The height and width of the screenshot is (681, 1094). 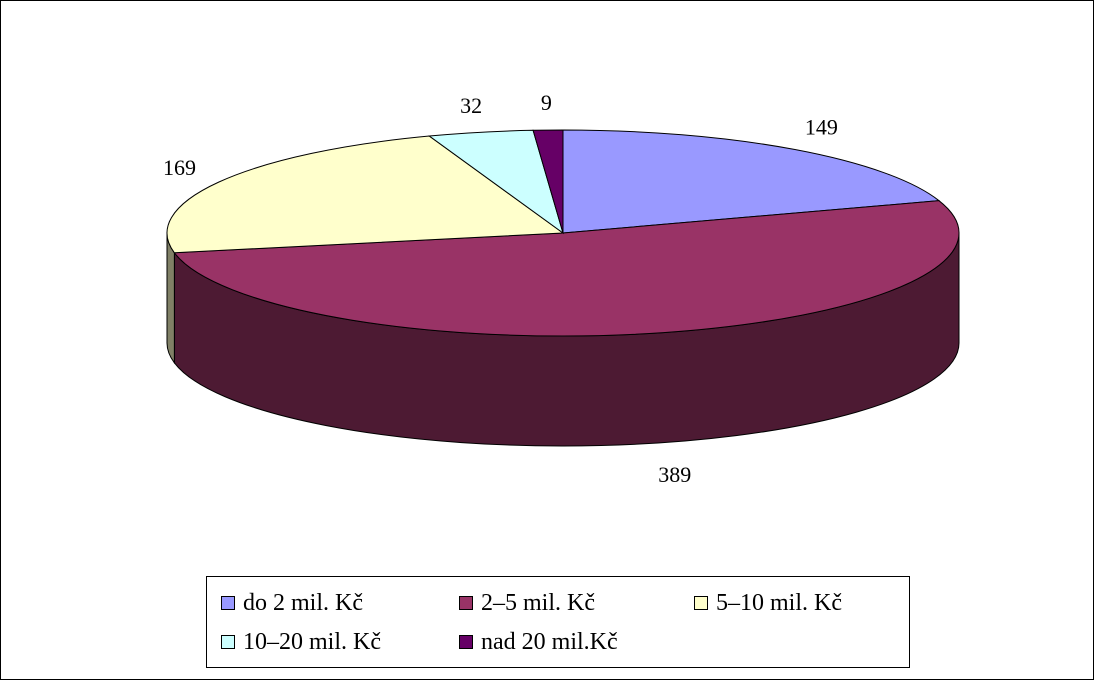 I want to click on legend-item: nad 20 mil.Kč, so click(x=538, y=642).